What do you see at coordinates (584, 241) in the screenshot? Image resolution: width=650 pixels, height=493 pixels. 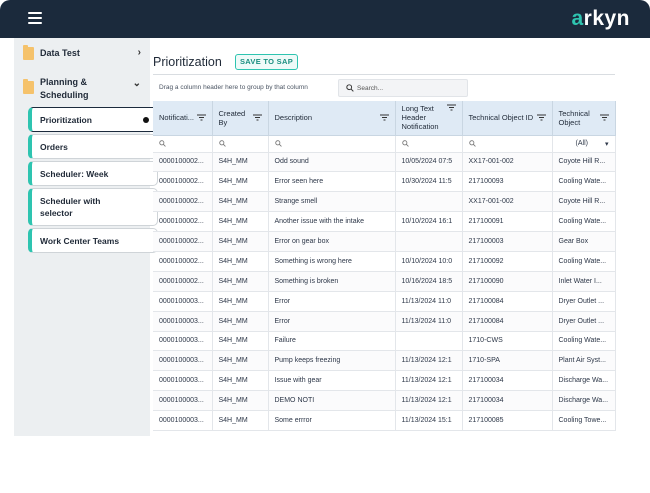 I see `technical-object-cell: Gear Box` at bounding box center [584, 241].